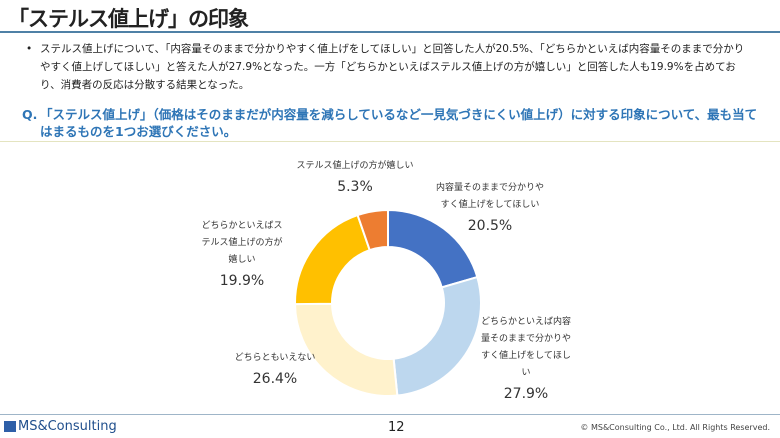 The image size is (780, 438). I want to click on slice-value-4: 5.3%, so click(355, 187).